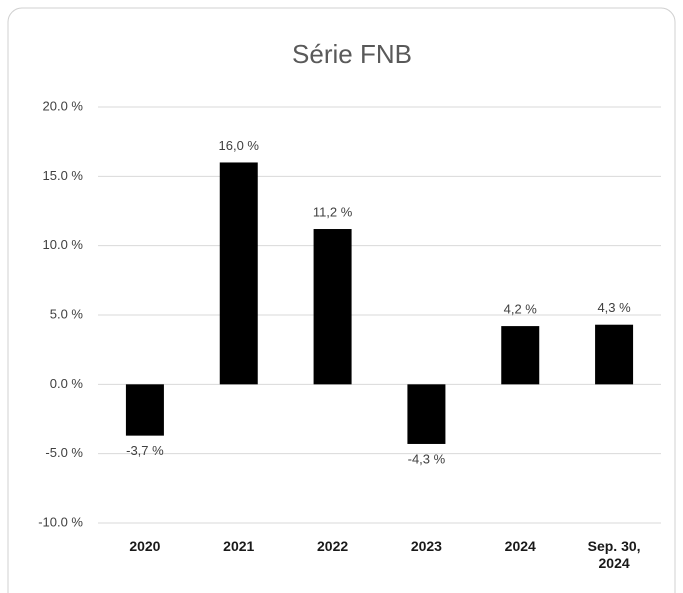 This screenshot has width=683, height=593. I want to click on y-tick-label: 0.0 %, so click(67, 383).